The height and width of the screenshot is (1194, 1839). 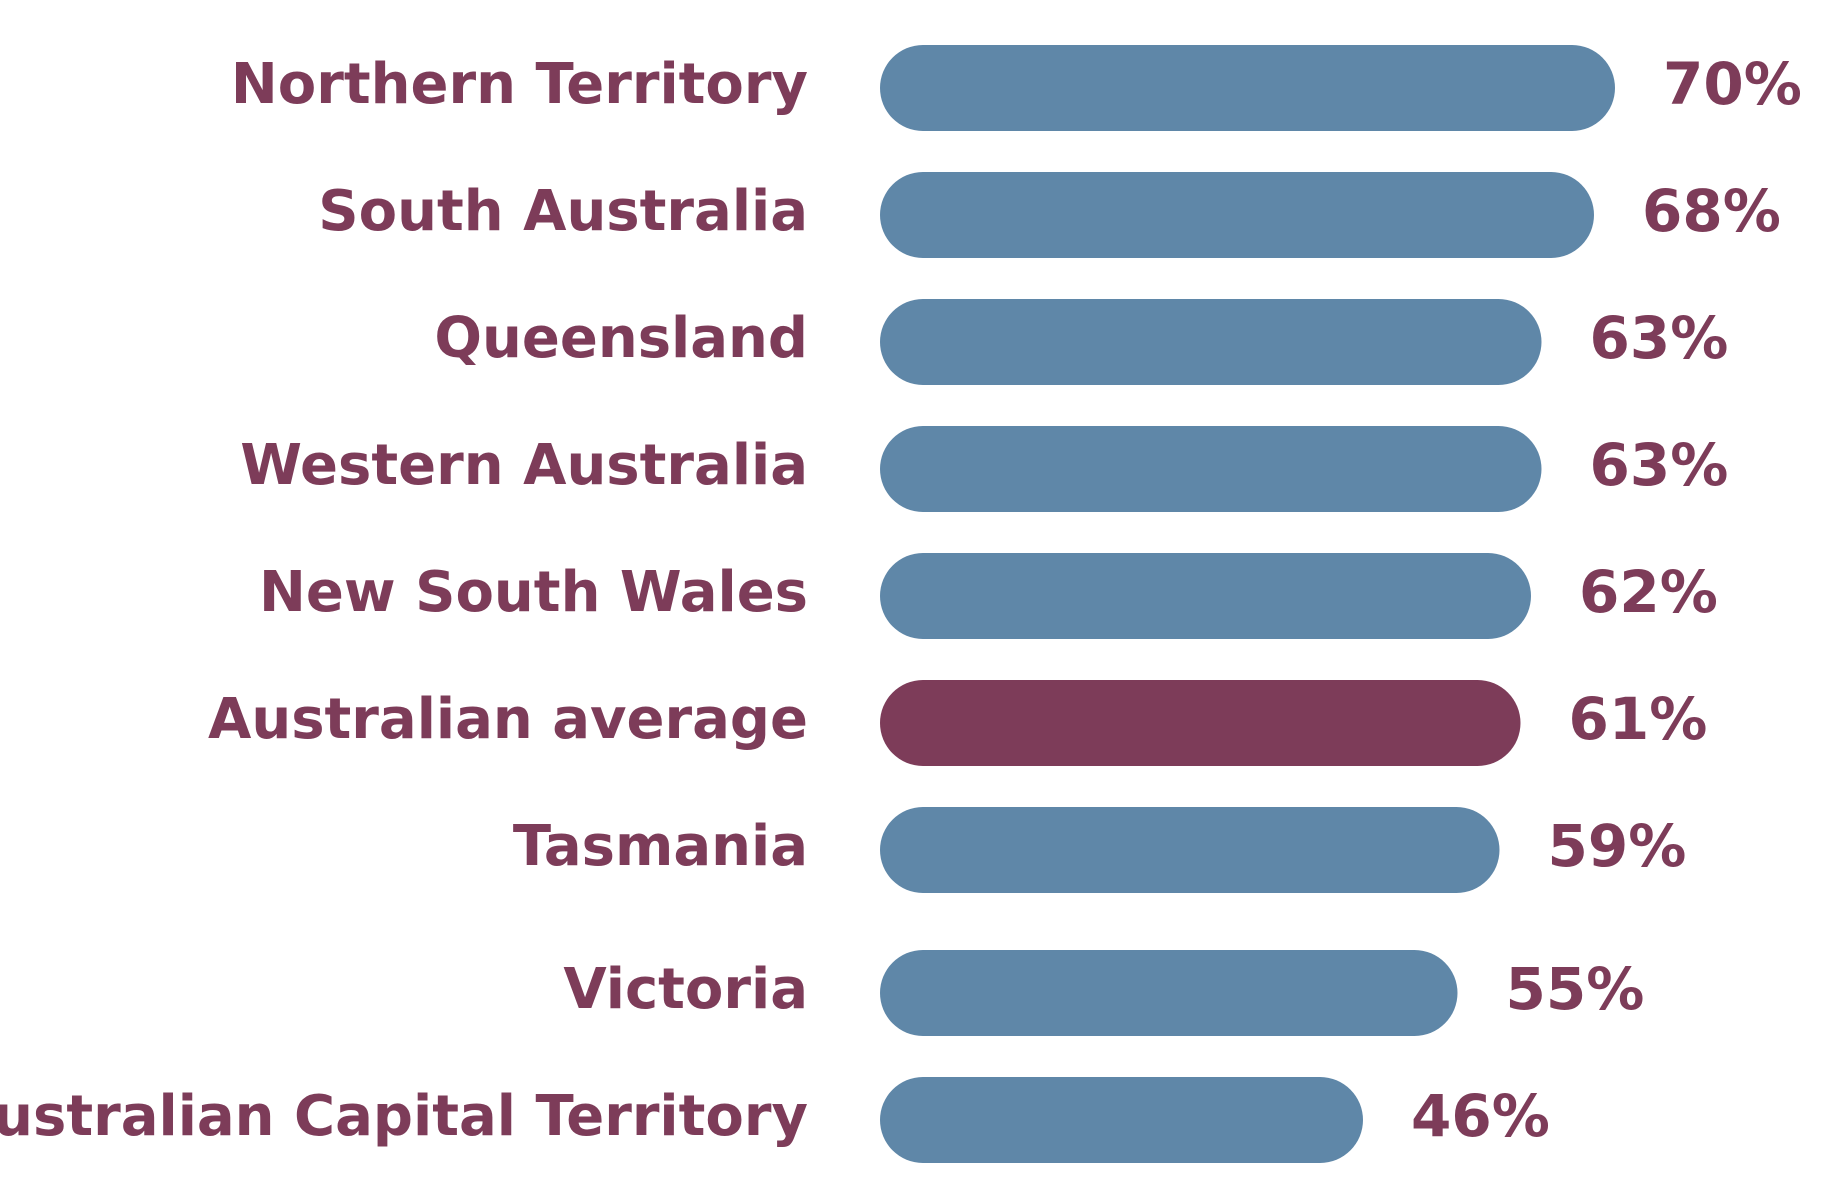 What do you see at coordinates (621, 338) in the screenshot?
I see `category-label-queensland: Queensland` at bounding box center [621, 338].